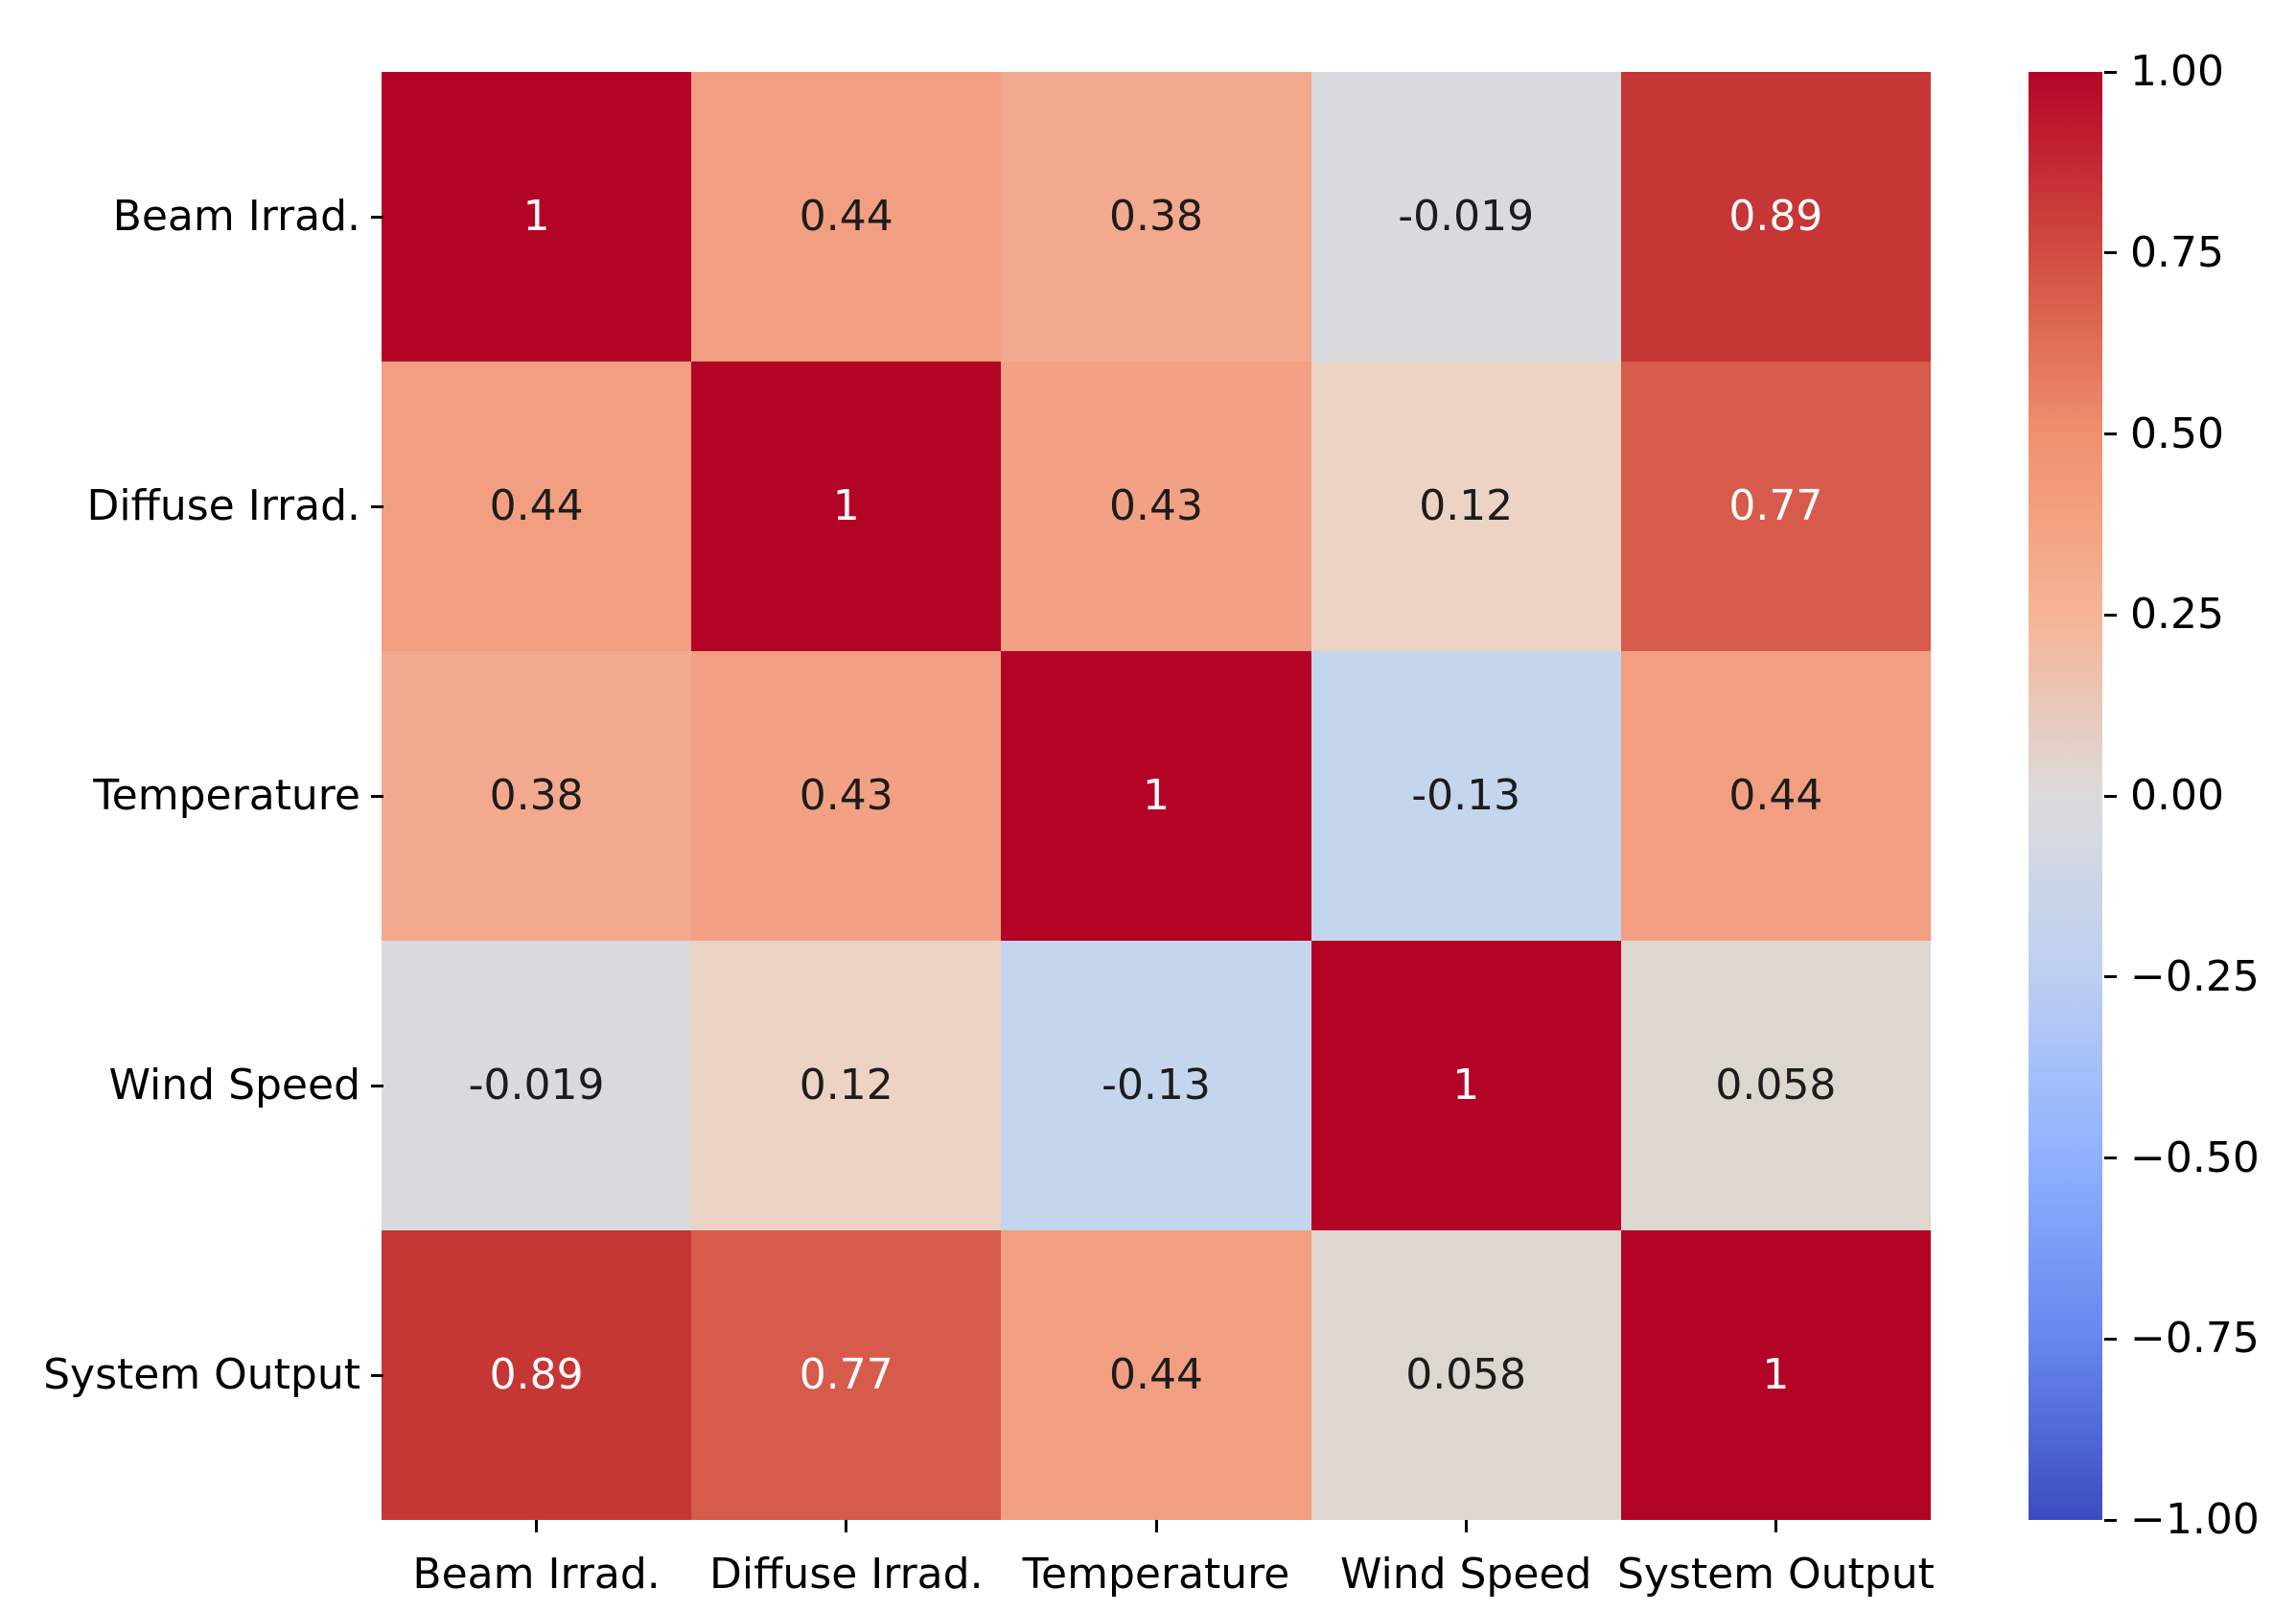  Describe the element at coordinates (2177, 433) in the screenshot. I see `colorbar-tick-label: 0.50` at that location.